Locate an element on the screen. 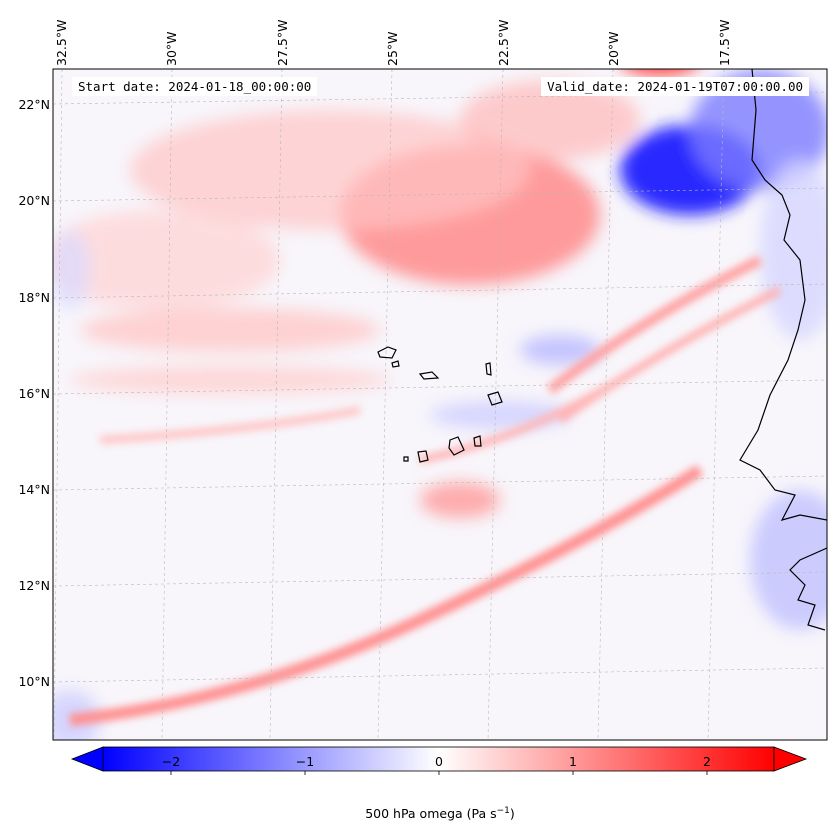 The width and height of the screenshot is (837, 839). lon-label: 17.5°W is located at coordinates (724, 42).